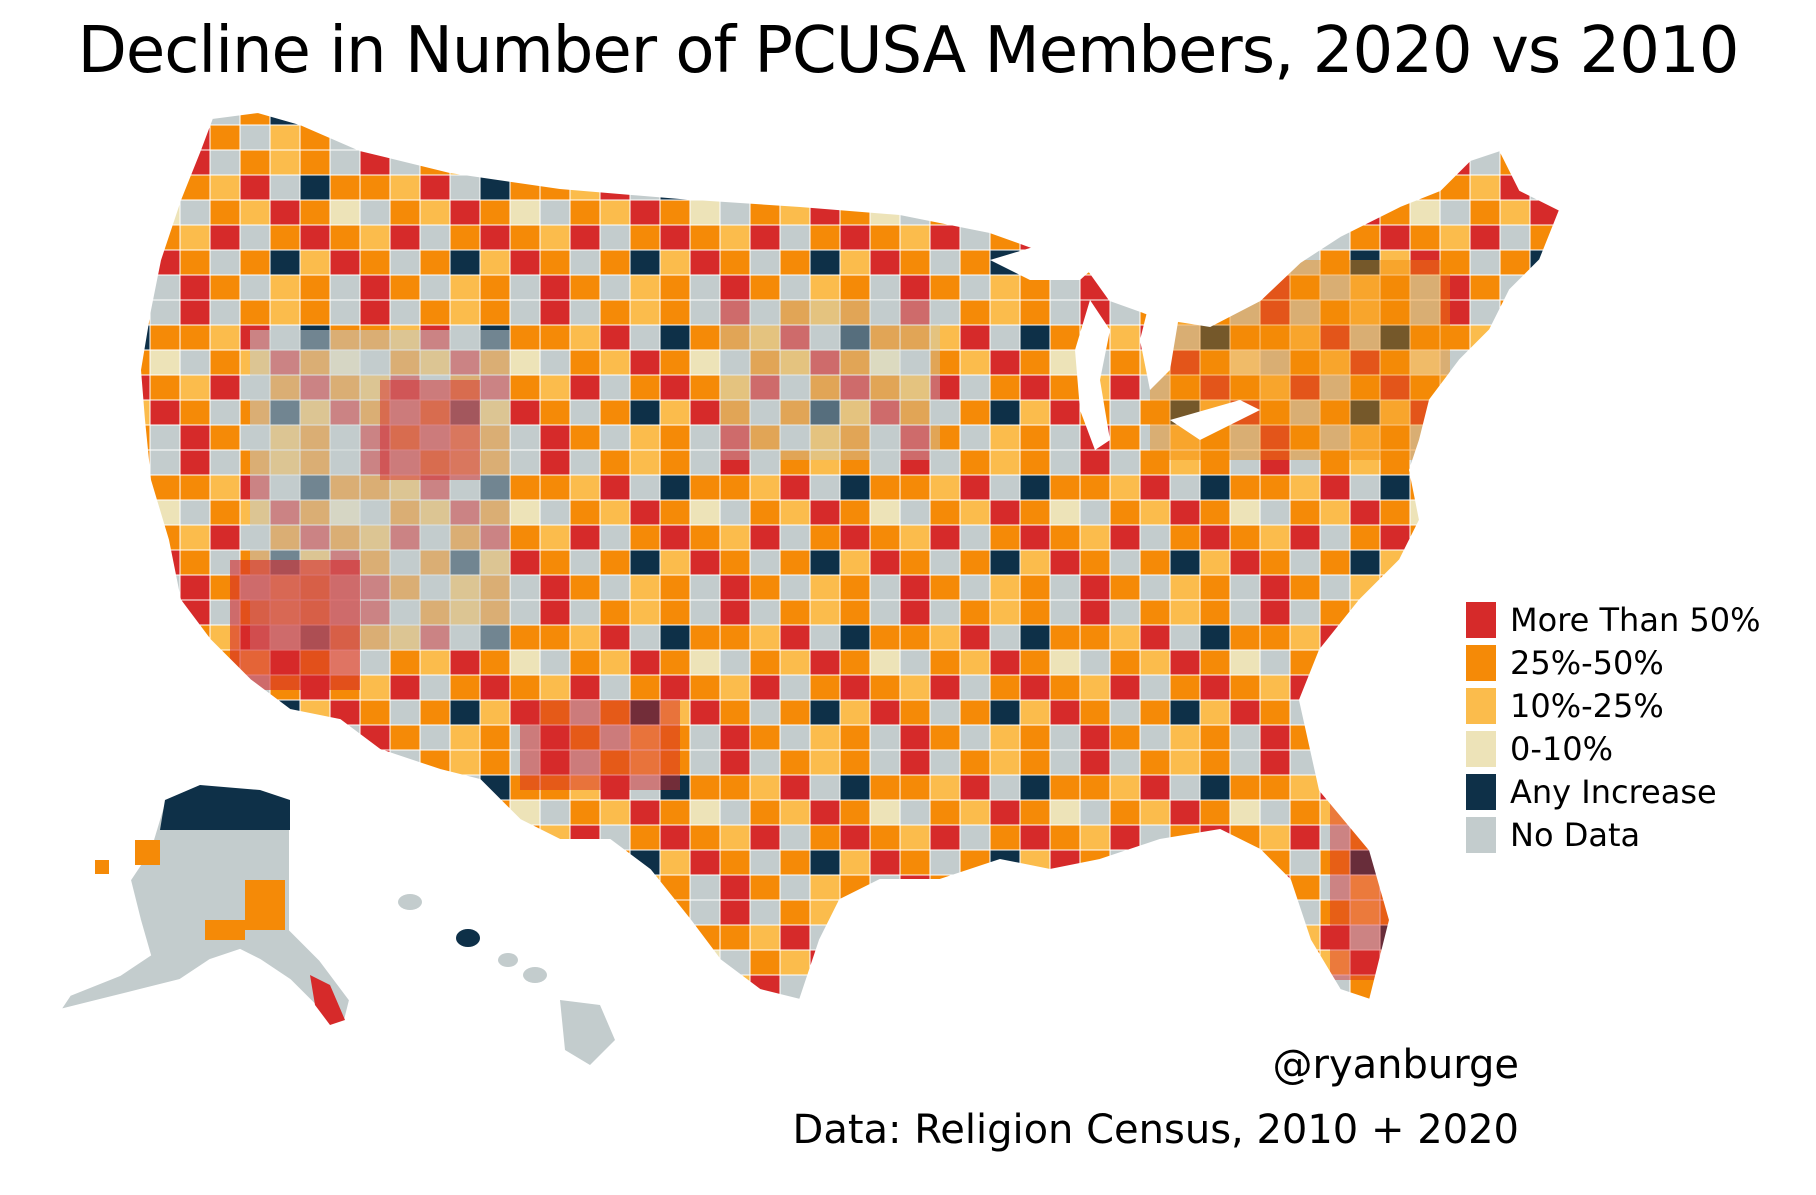  I want to click on legend-item: Any Increase, so click(1613, 791).